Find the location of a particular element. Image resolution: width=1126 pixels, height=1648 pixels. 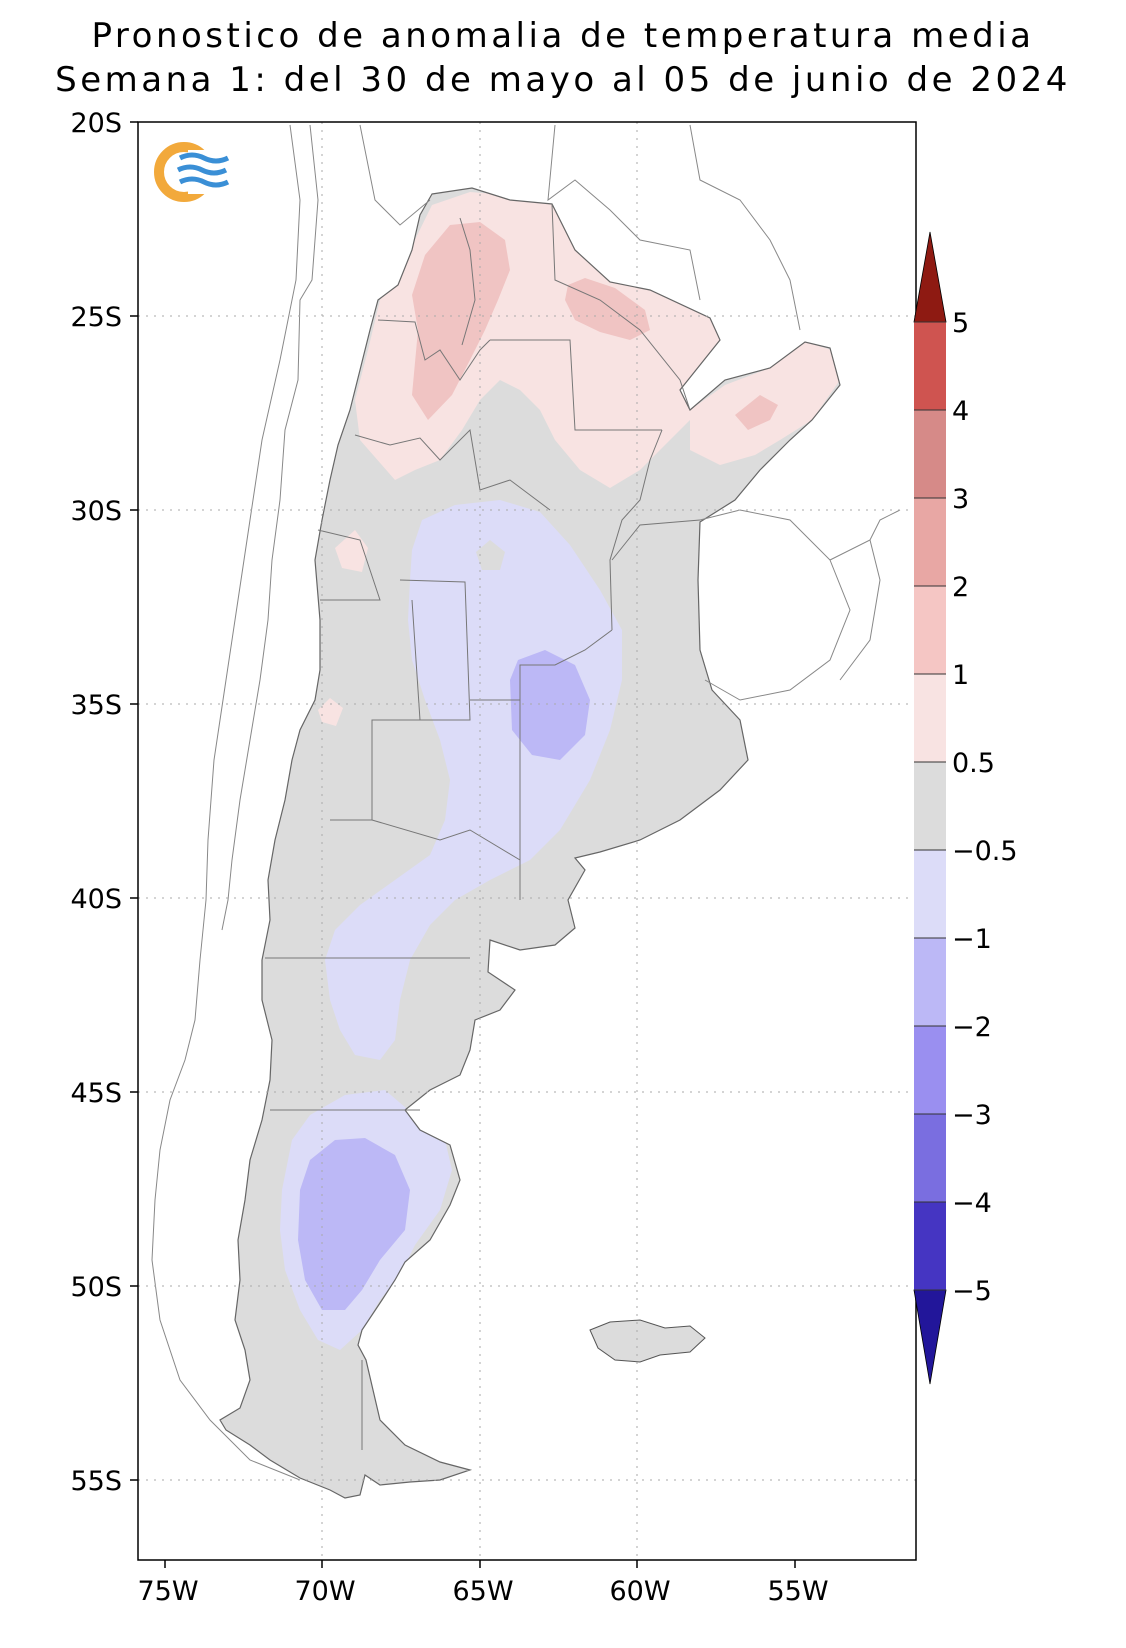

lat-label-50s: 50S is located at coordinates (97, 1287).